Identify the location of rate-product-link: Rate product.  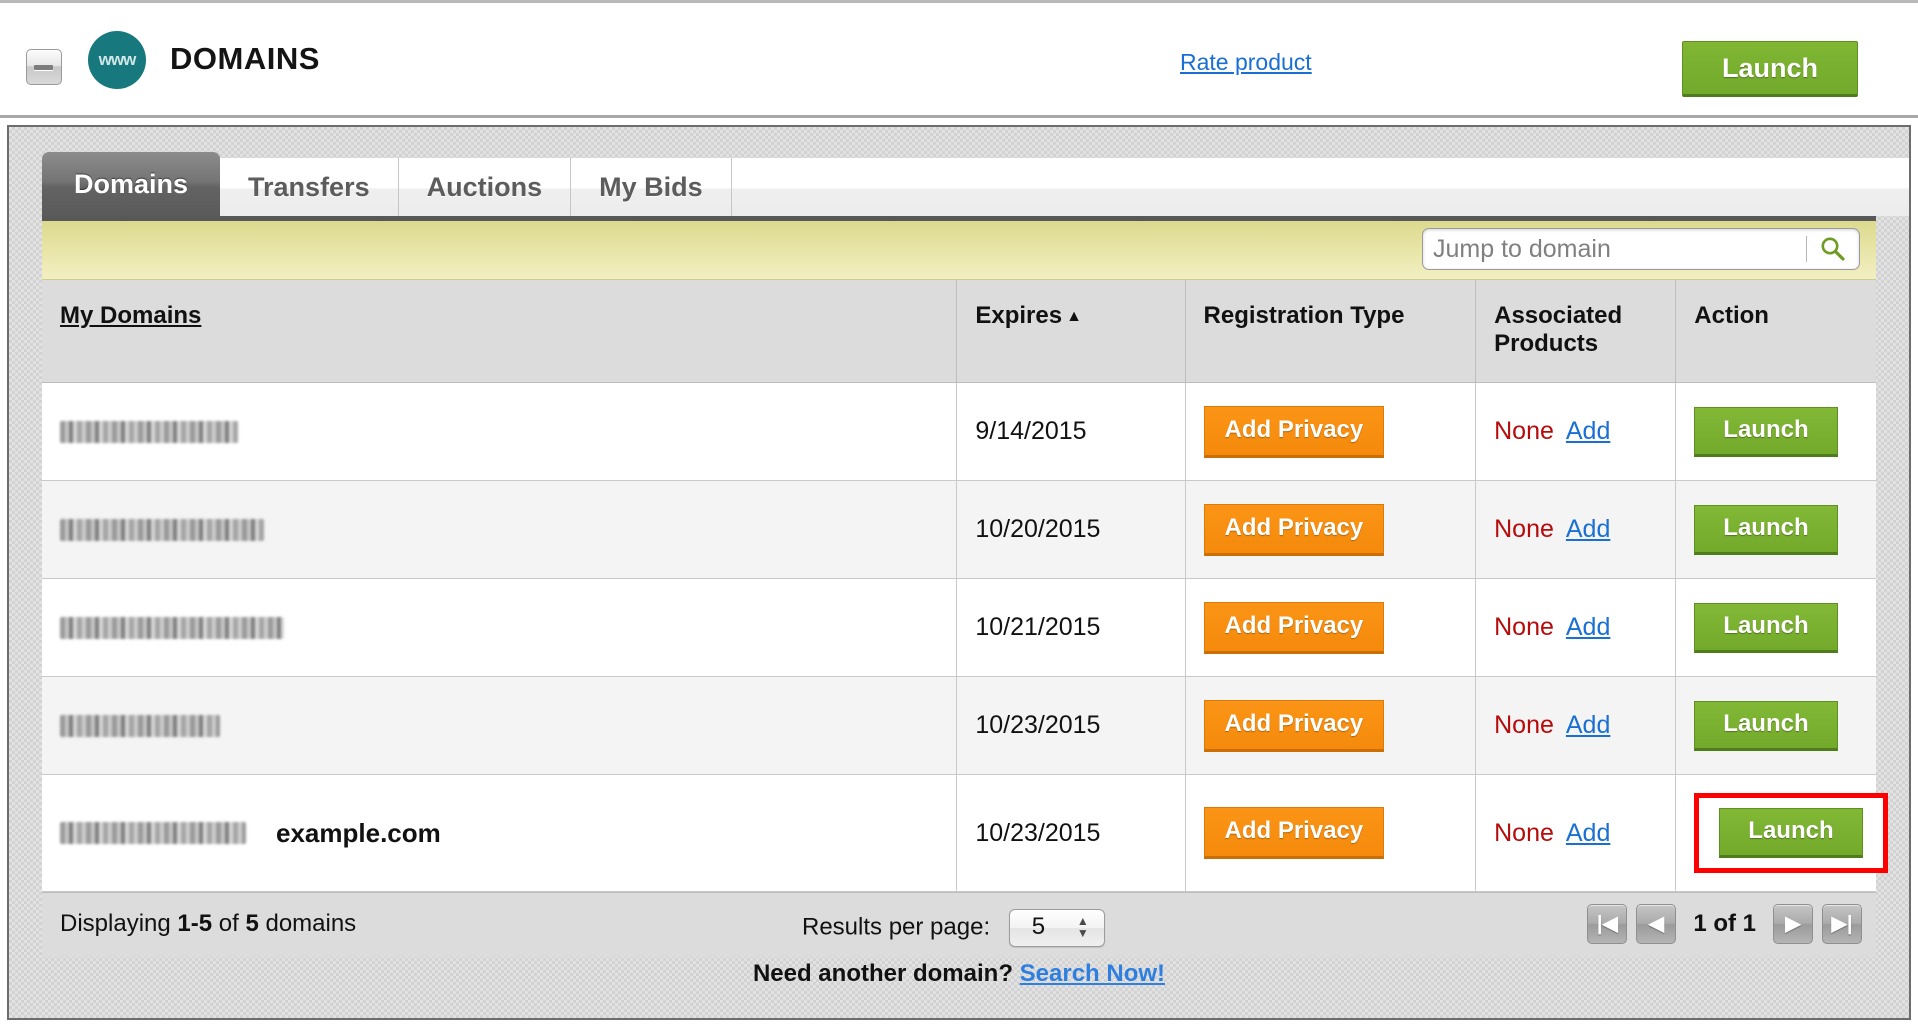
(1246, 62).